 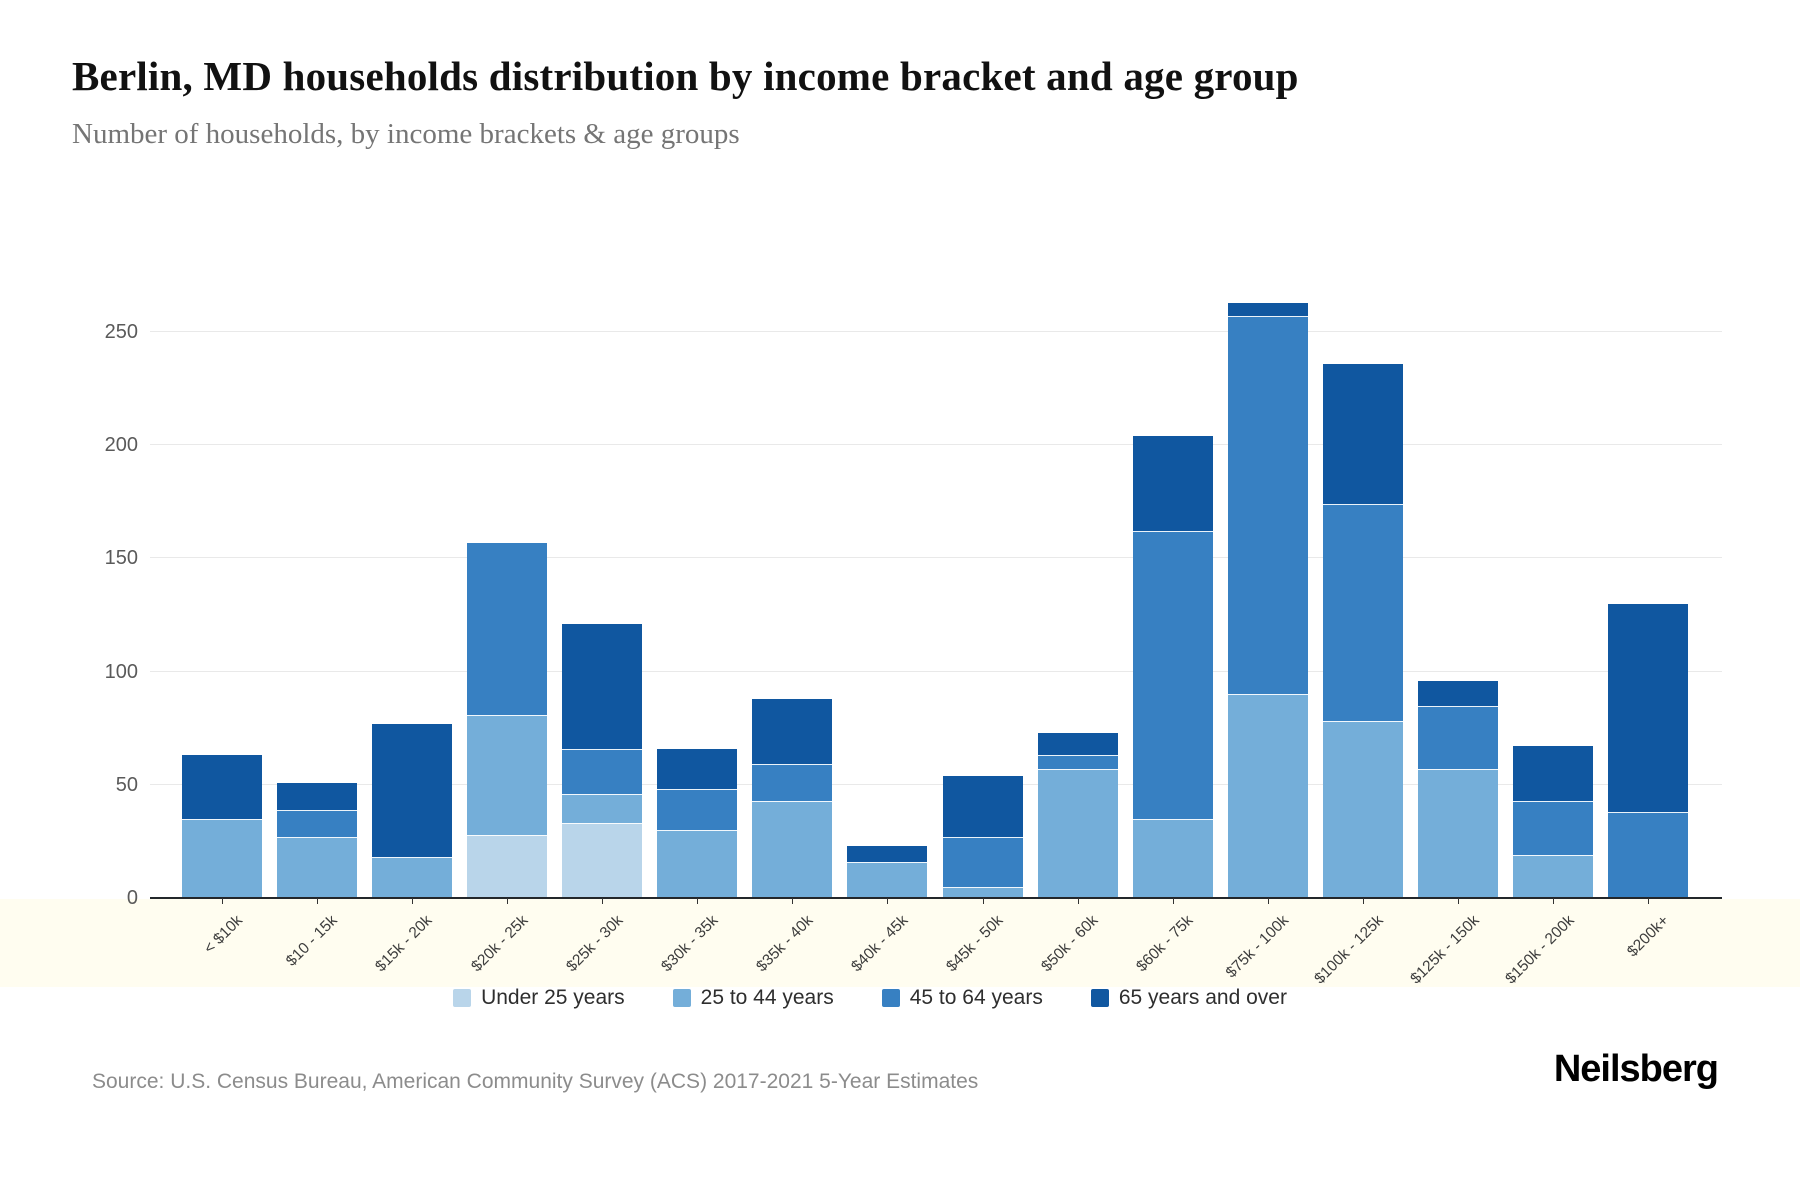 I want to click on legend-label: 45 to 64 years, so click(x=976, y=997).